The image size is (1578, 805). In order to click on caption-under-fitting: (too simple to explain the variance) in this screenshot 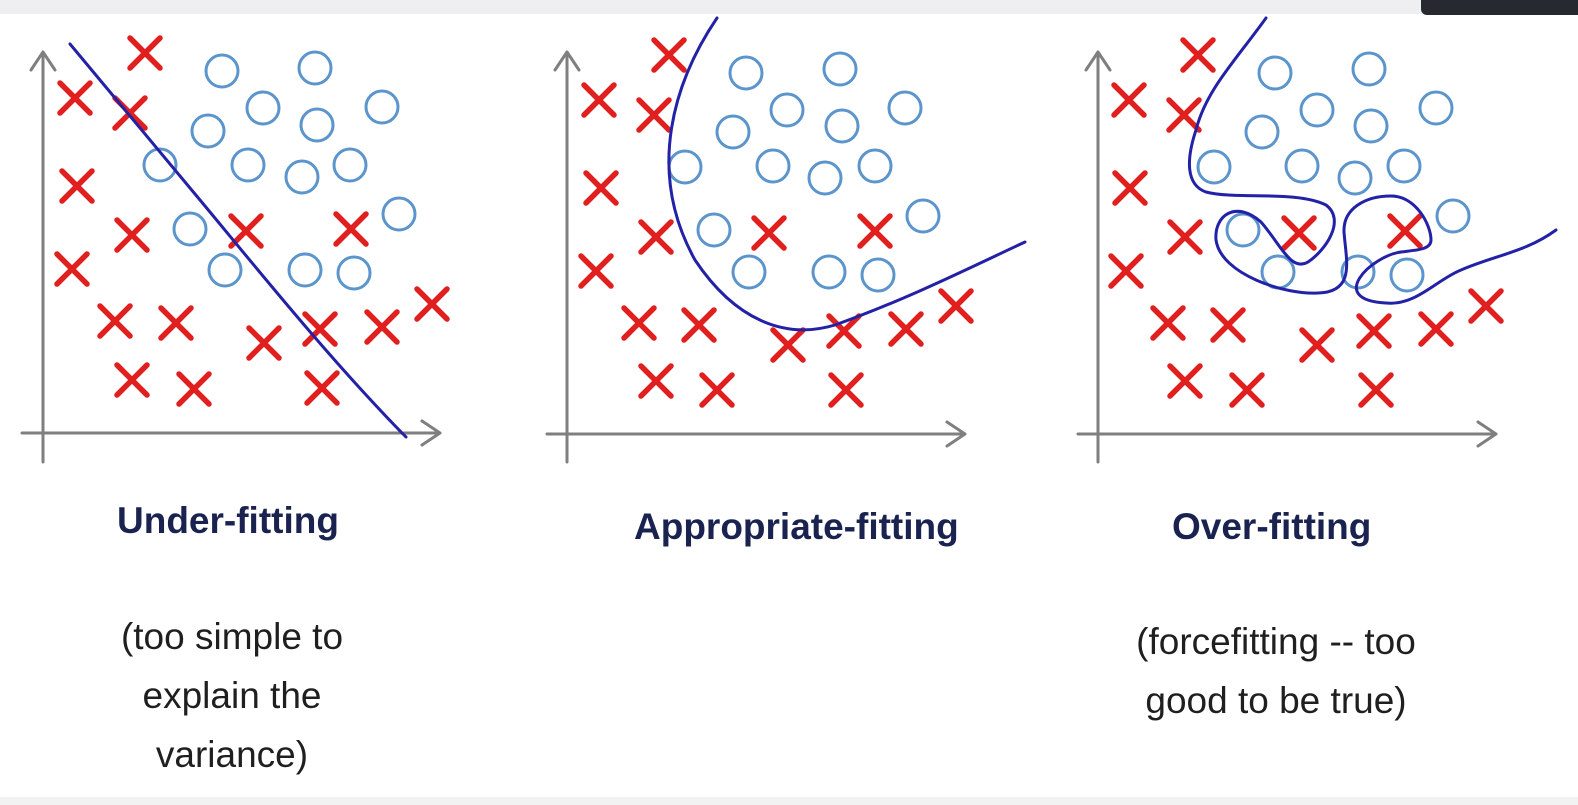, I will do `click(232, 695)`.